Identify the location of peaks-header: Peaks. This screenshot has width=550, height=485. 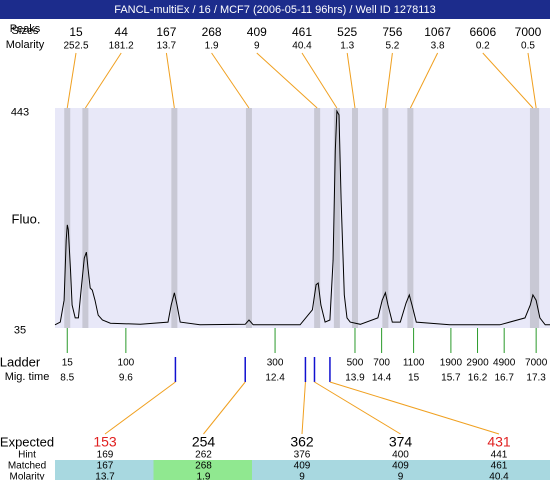
(25, 29).